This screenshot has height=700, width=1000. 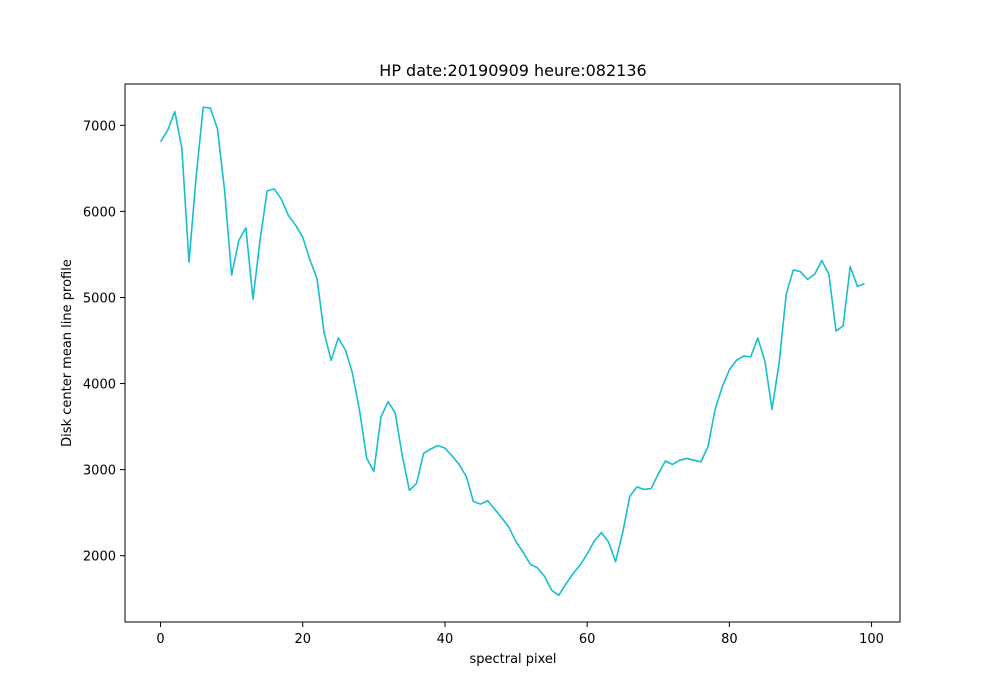 I want to click on y-tick-label: 3000, so click(x=99, y=471).